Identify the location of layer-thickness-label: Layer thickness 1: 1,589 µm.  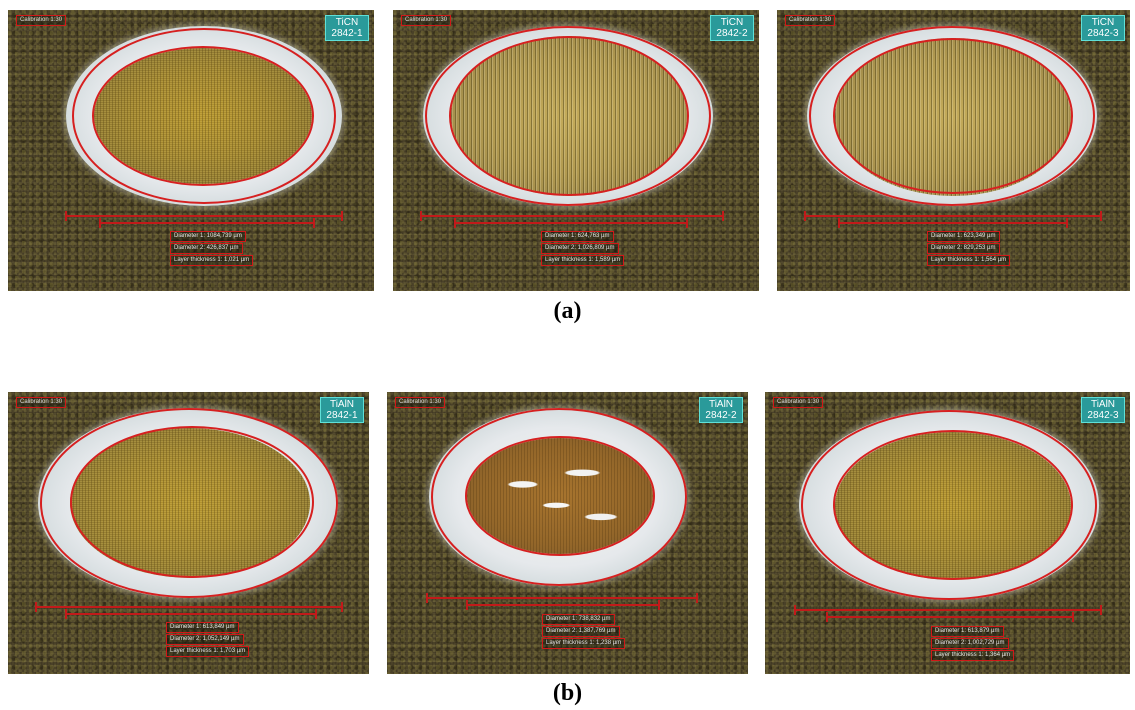
(583, 260).